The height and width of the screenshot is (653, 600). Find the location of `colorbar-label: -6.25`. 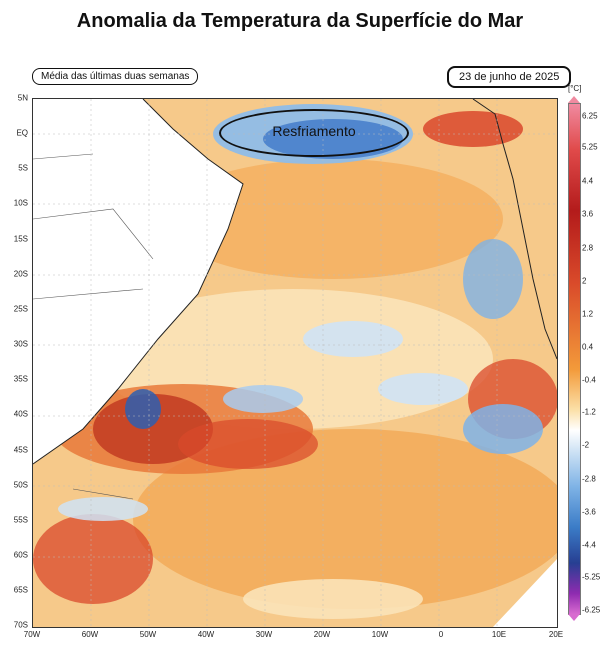

colorbar-label: -6.25 is located at coordinates (591, 610).